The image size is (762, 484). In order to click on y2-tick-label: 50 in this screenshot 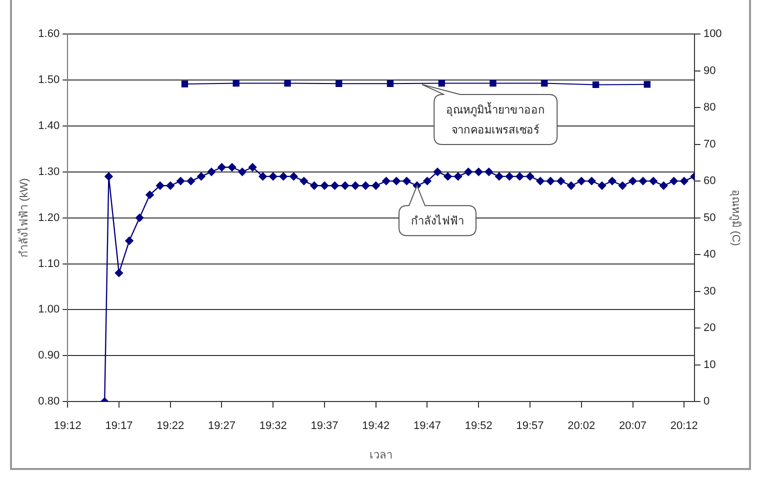, I will do `click(709, 218)`.